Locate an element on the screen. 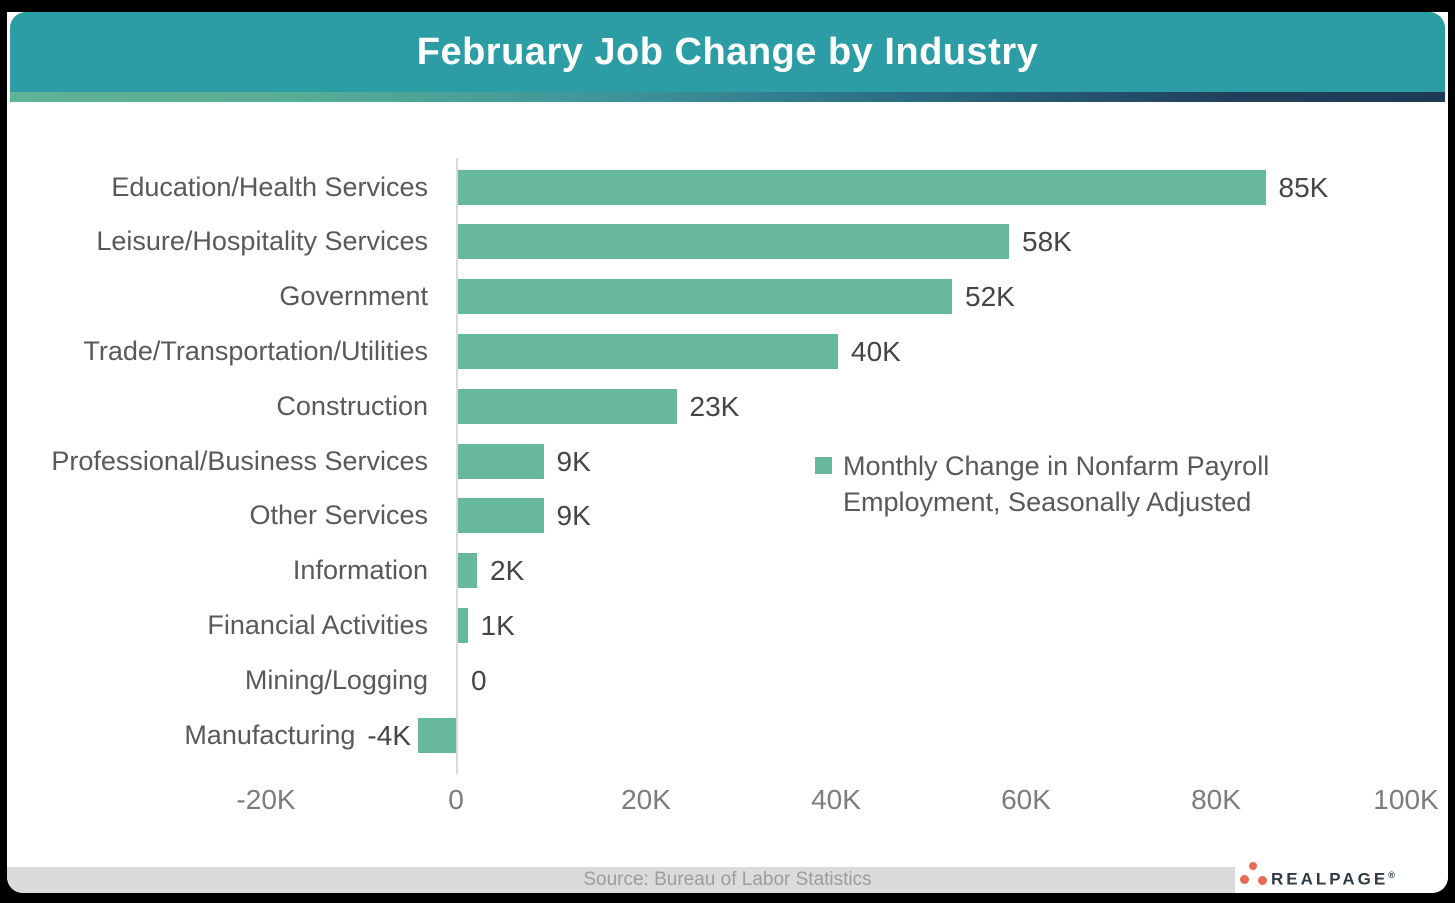 This screenshot has height=903, width=1455. page-title: February Job Change by Industry is located at coordinates (727, 52).